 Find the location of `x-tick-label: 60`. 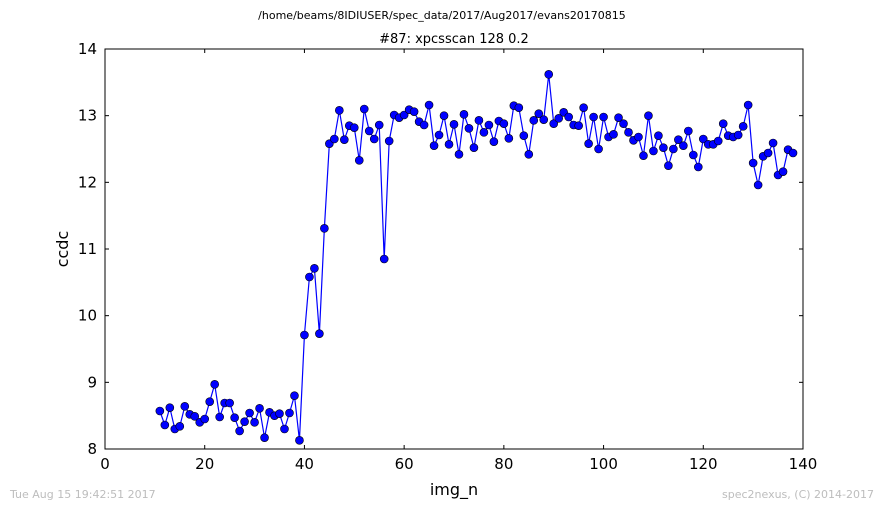

x-tick-label: 60 is located at coordinates (404, 464).